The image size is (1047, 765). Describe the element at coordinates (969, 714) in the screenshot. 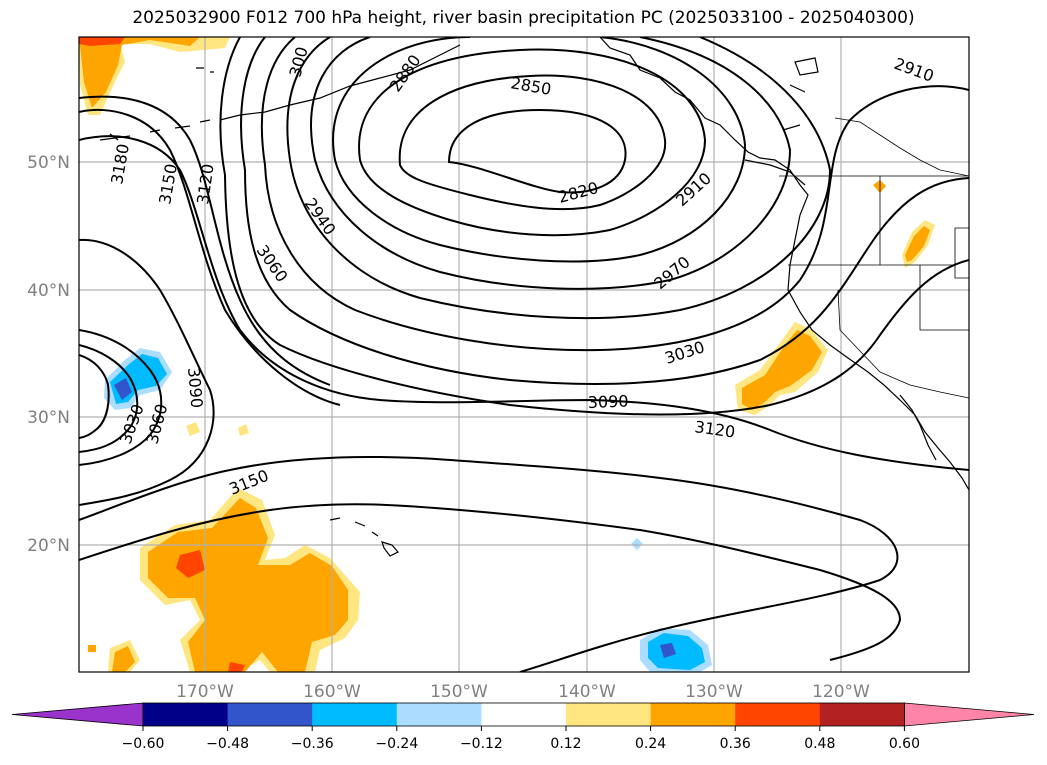

I see `colorbar-extend-high` at that location.